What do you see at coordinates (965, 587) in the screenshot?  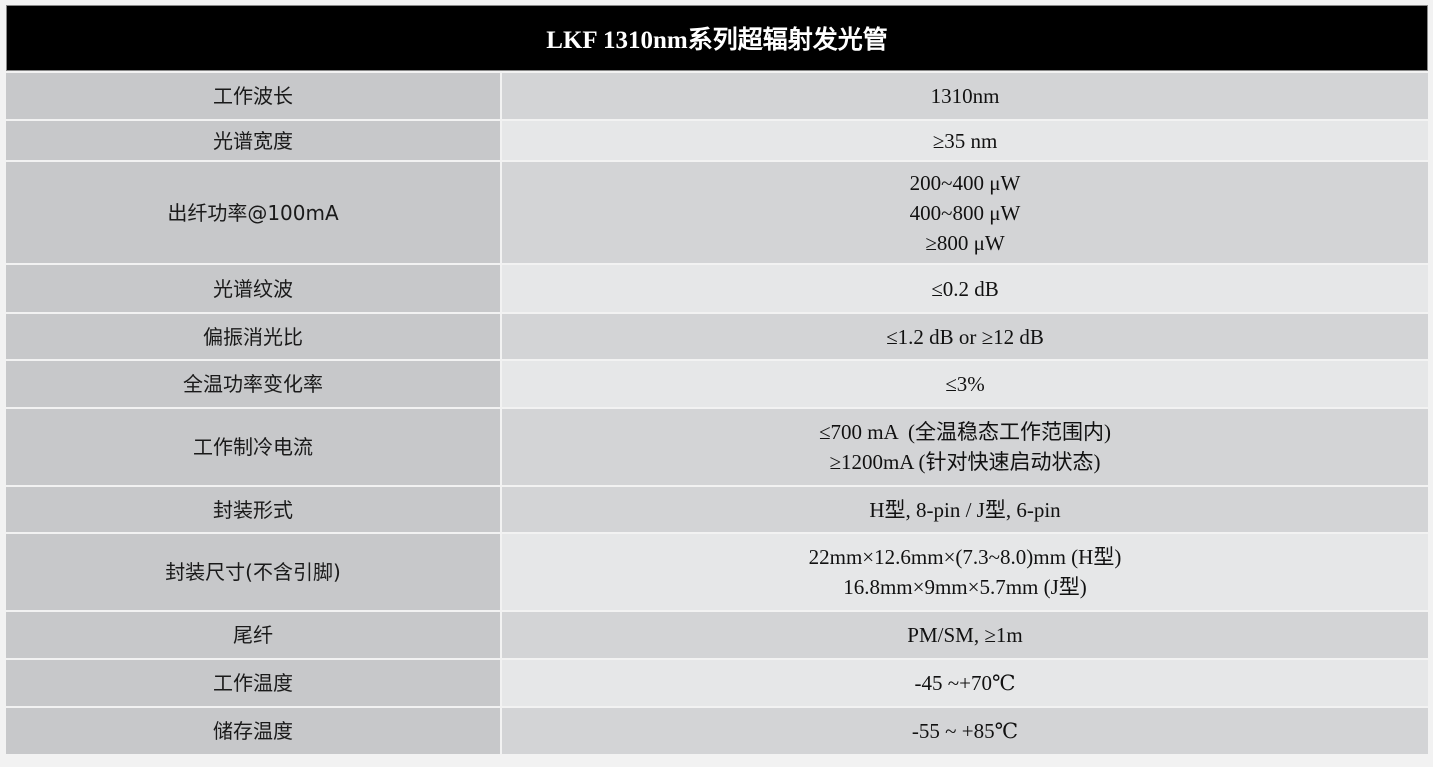 I see `value-line: 16.8mm×9mm×5.7mm (J型)` at bounding box center [965, 587].